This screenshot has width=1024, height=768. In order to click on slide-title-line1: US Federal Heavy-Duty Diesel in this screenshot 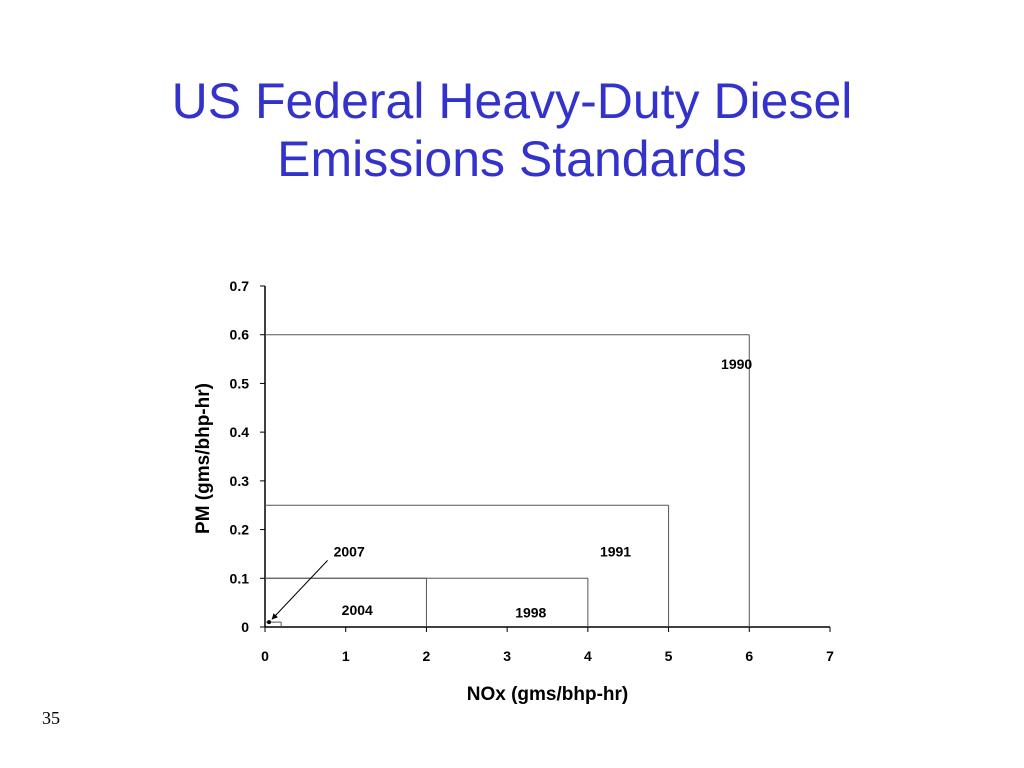, I will do `click(512, 101)`.